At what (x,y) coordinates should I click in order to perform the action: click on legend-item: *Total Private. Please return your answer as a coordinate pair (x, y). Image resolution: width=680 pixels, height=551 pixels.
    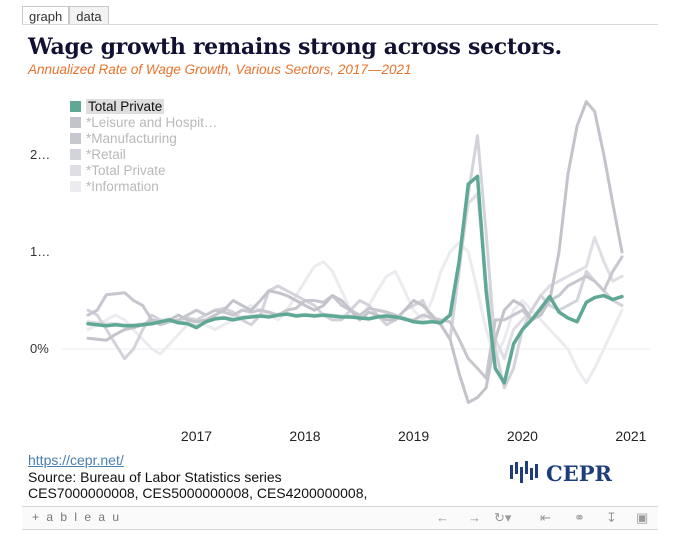
    Looking at the image, I should click on (143, 170).